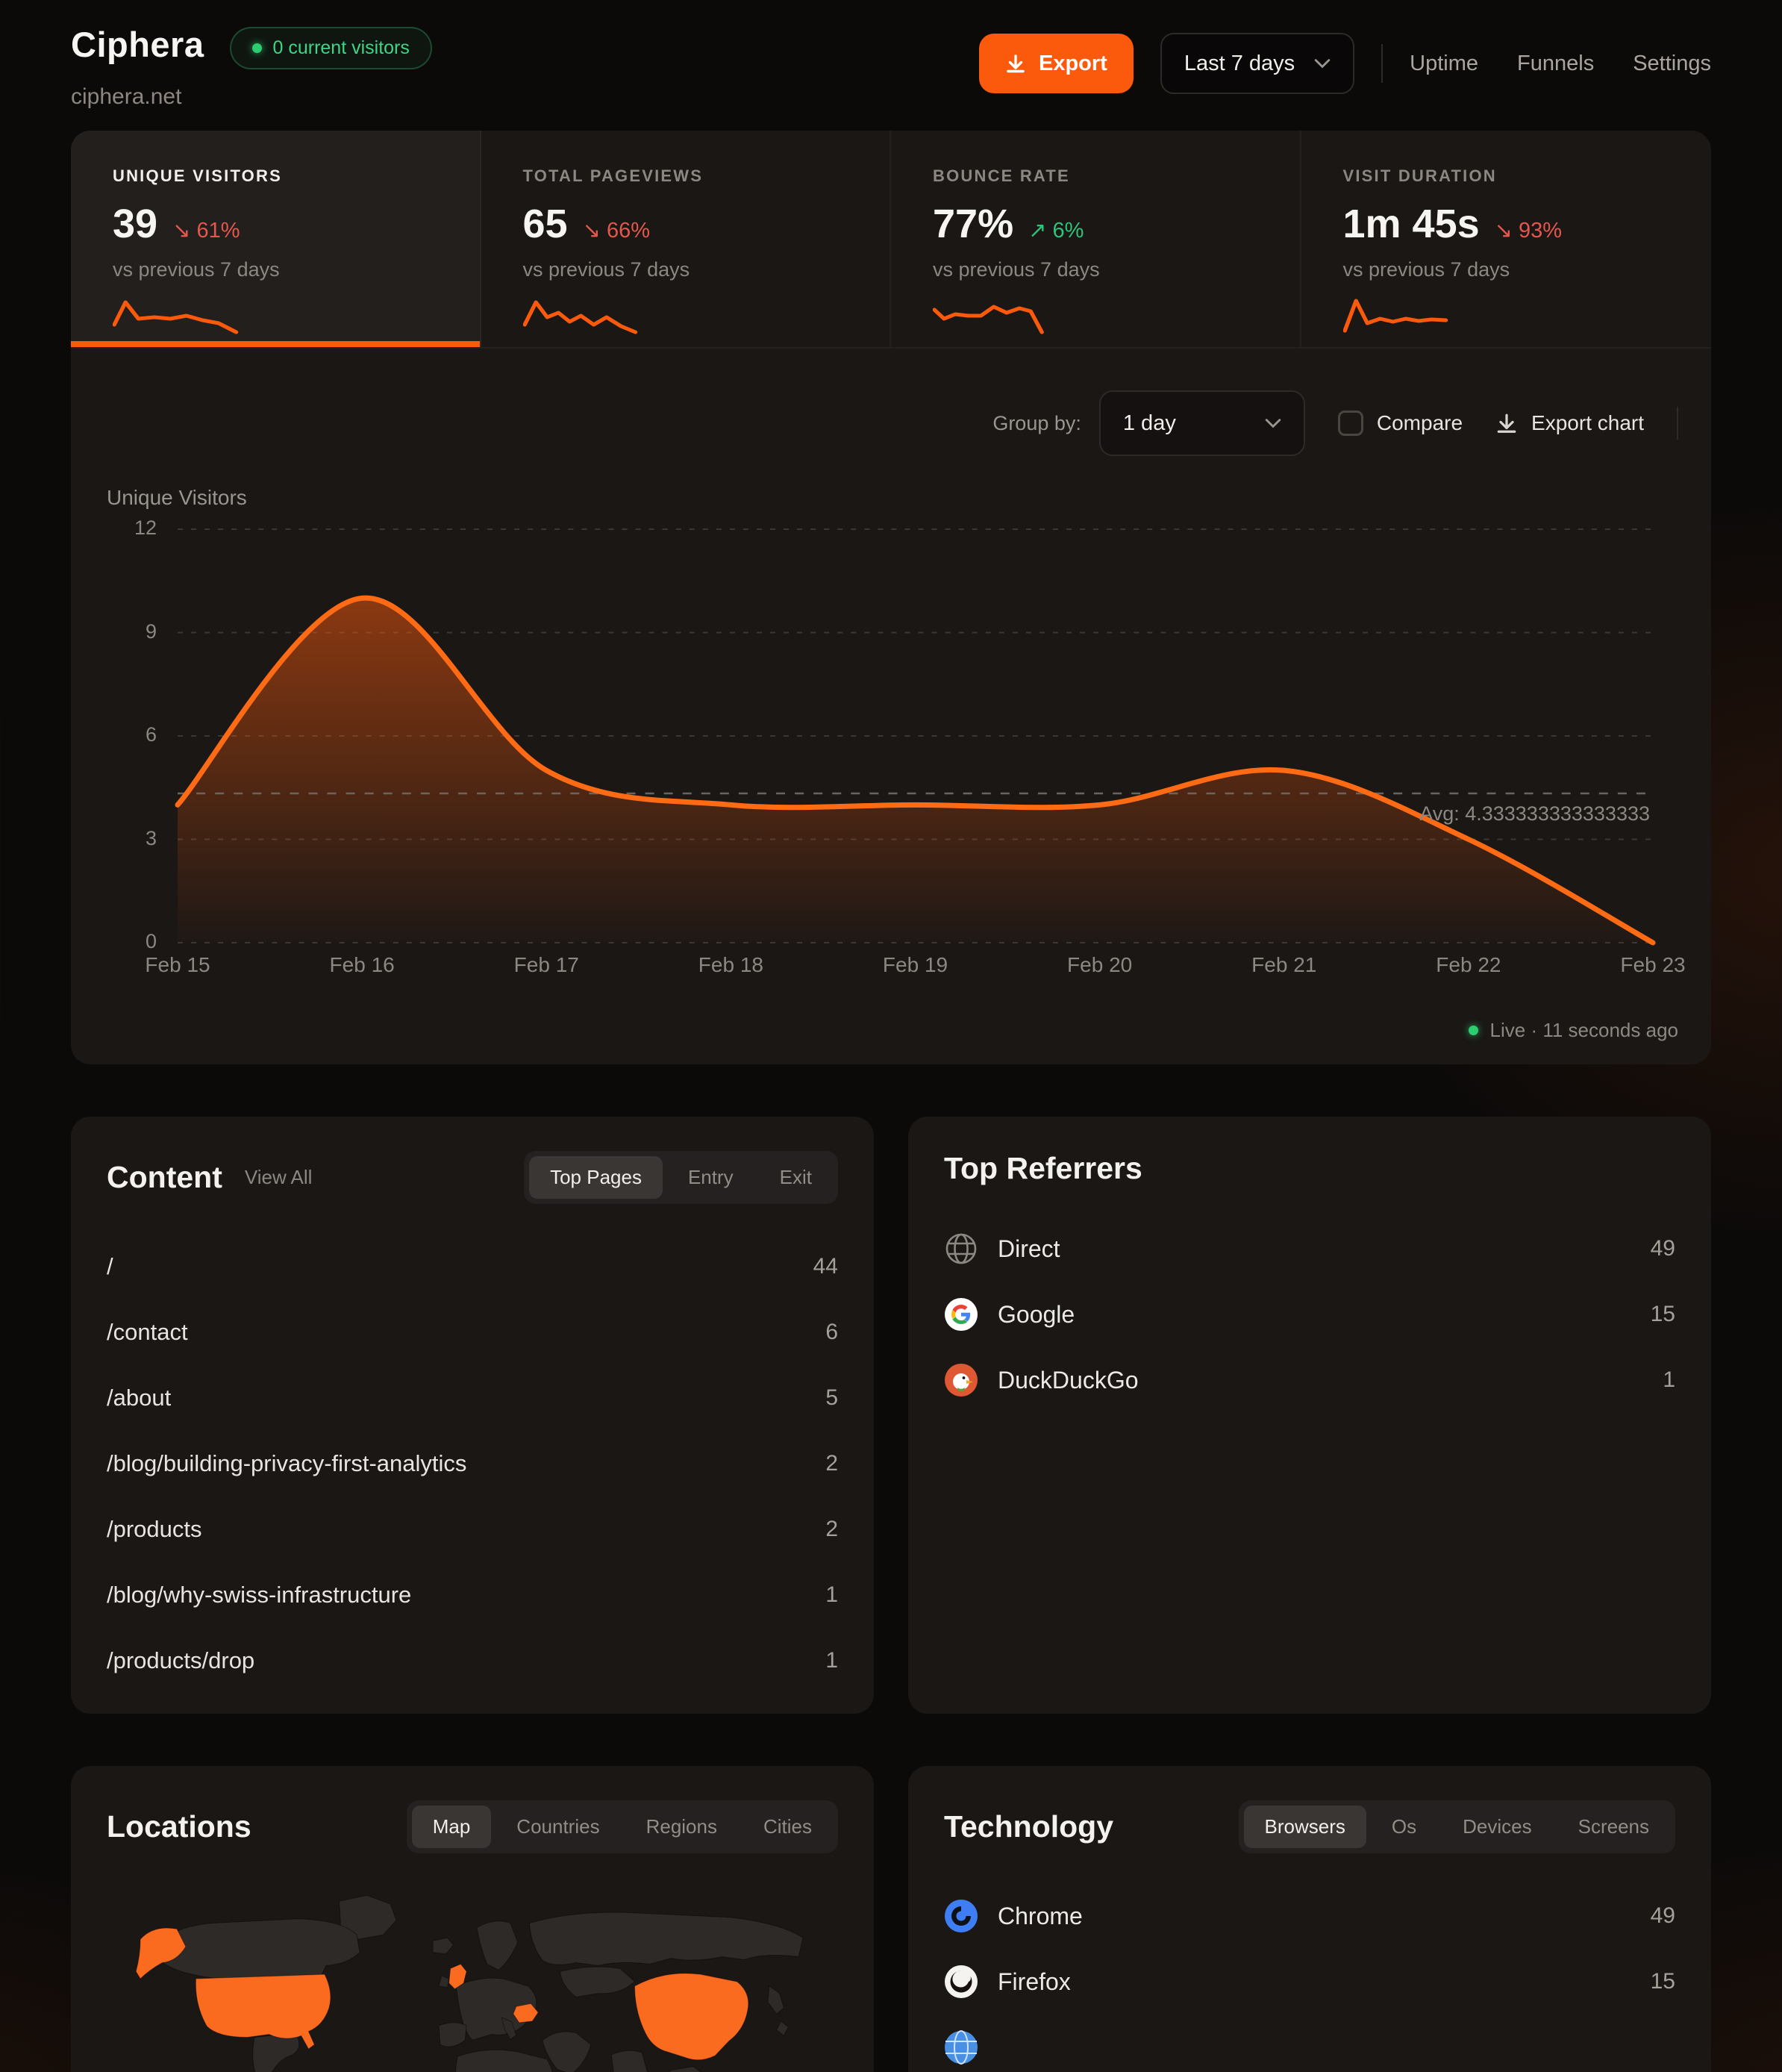  Describe the element at coordinates (145, 528) in the screenshot. I see `y-tick-label: 12` at that location.